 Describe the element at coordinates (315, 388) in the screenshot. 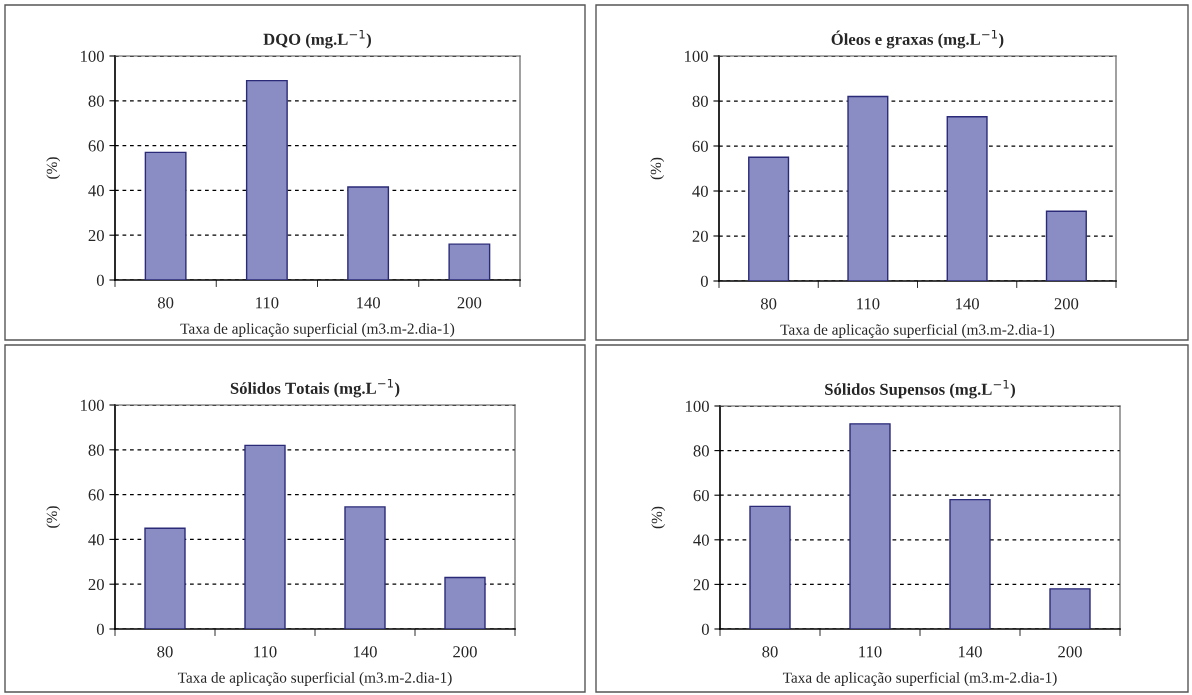

I see `chart-title: Sólidos Totais (mg.L$^{−1}$)` at that location.